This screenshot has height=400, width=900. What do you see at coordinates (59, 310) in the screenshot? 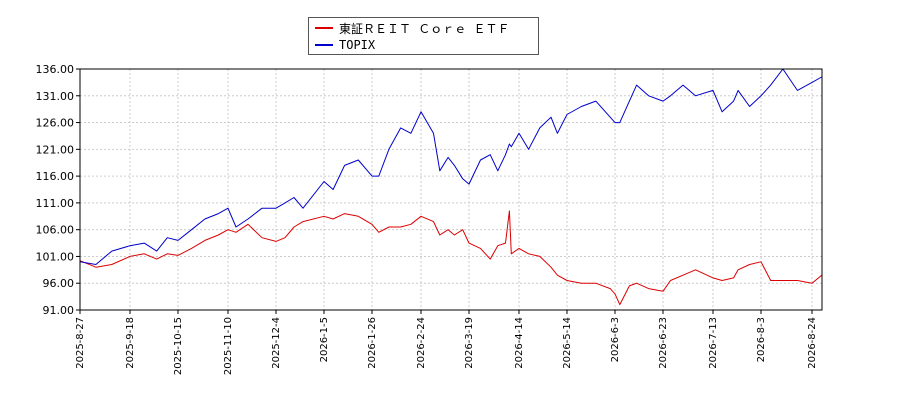
I see `y-tick-label: 91.00` at bounding box center [59, 310].